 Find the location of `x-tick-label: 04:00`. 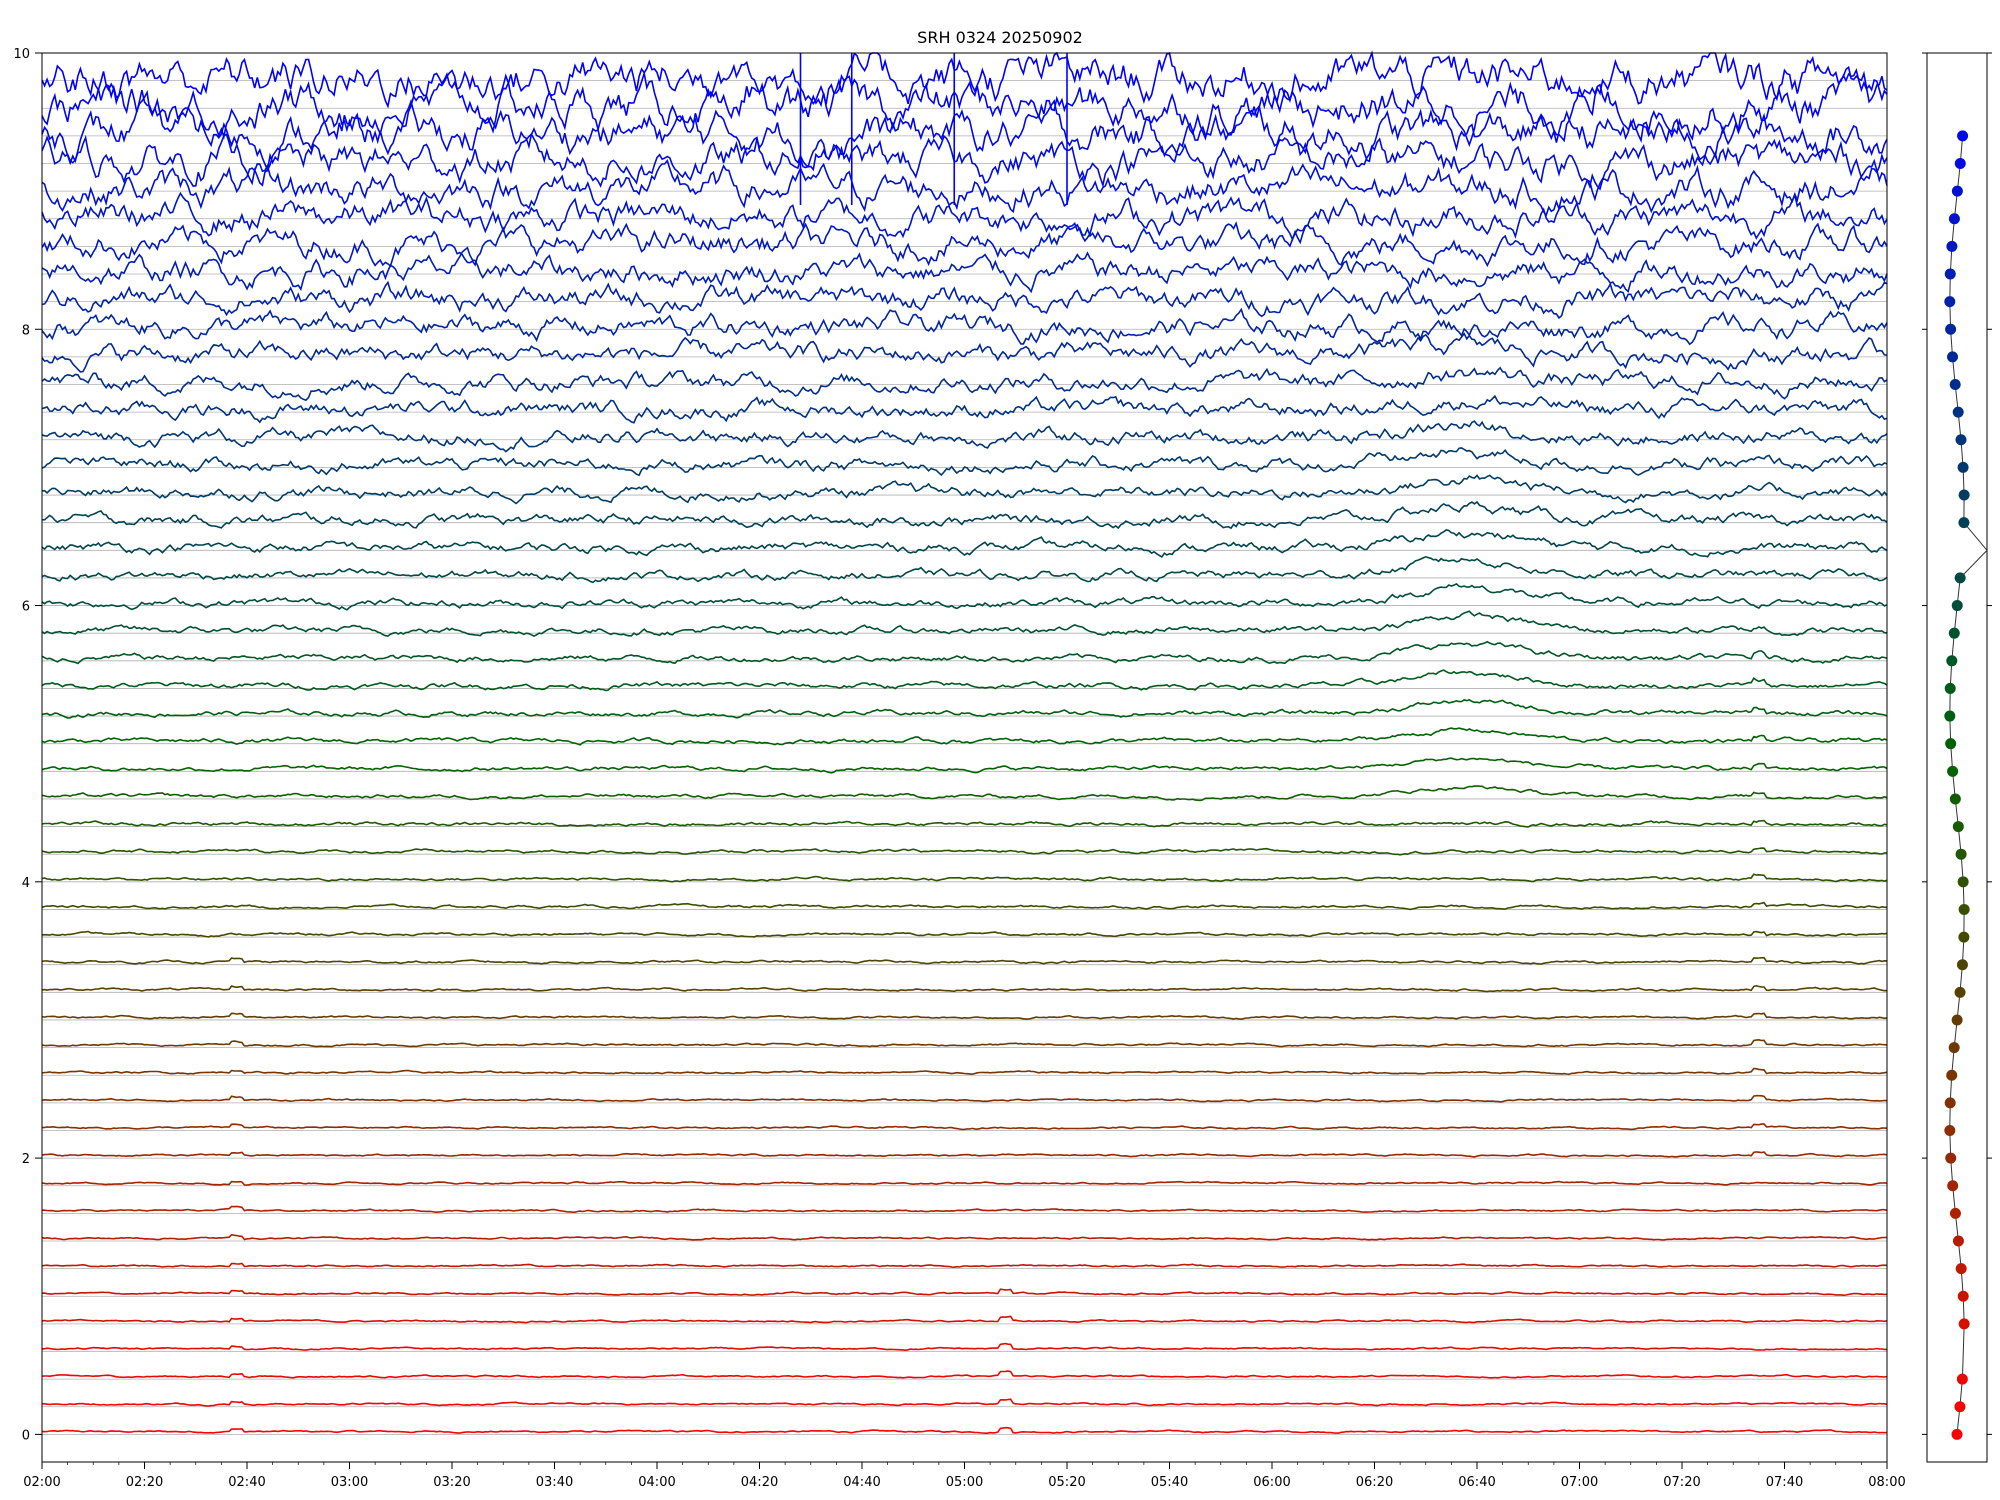

x-tick-label: 04:00 is located at coordinates (656, 1482).